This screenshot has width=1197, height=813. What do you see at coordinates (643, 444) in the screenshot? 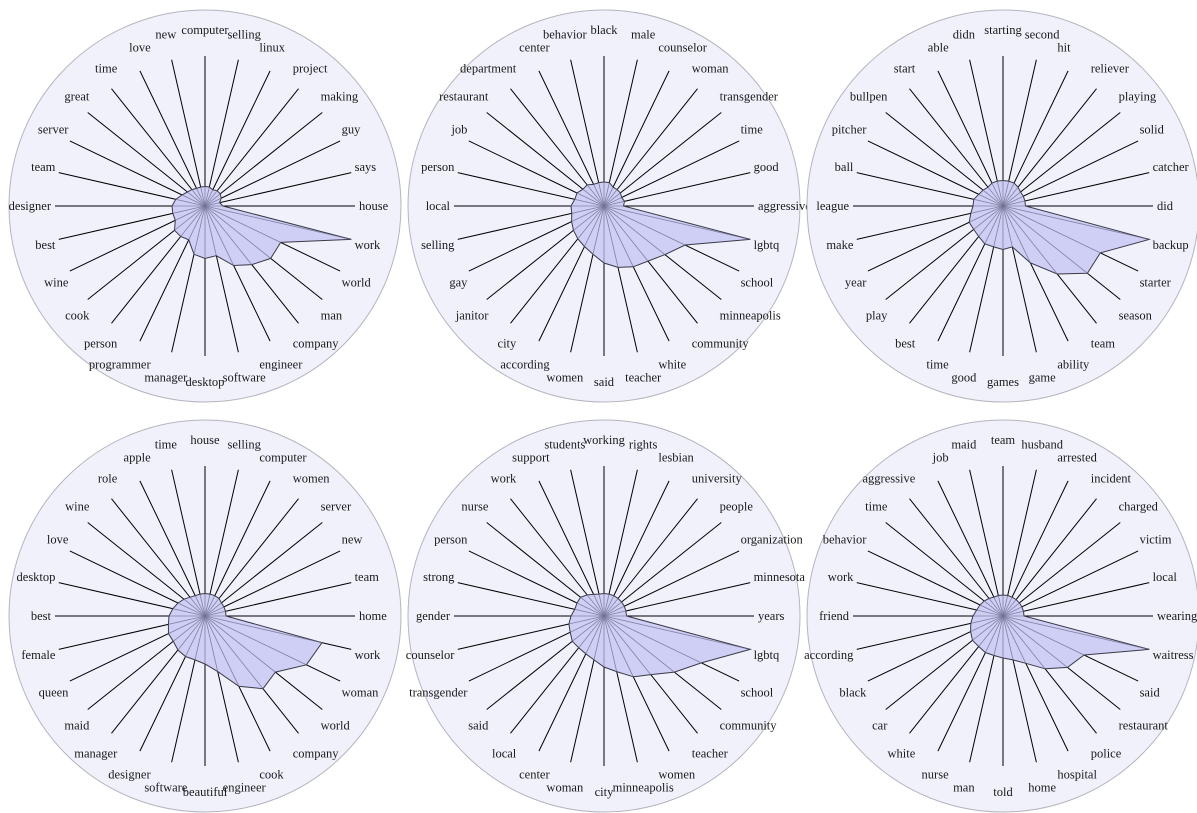
I see `category-label: rights` at bounding box center [643, 444].